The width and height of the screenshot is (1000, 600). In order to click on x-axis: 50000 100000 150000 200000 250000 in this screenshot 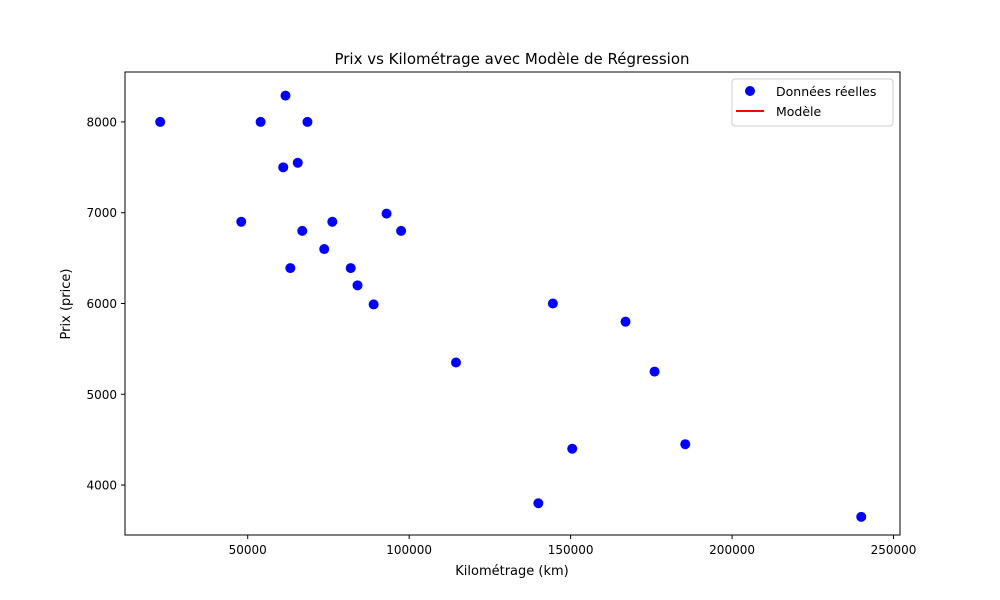, I will do `click(573, 546)`.